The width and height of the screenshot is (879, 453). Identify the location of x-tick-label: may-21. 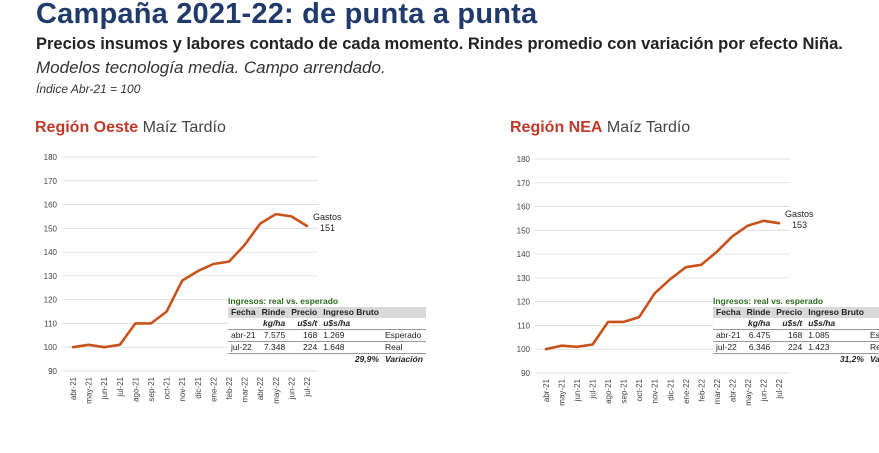
(562, 391).